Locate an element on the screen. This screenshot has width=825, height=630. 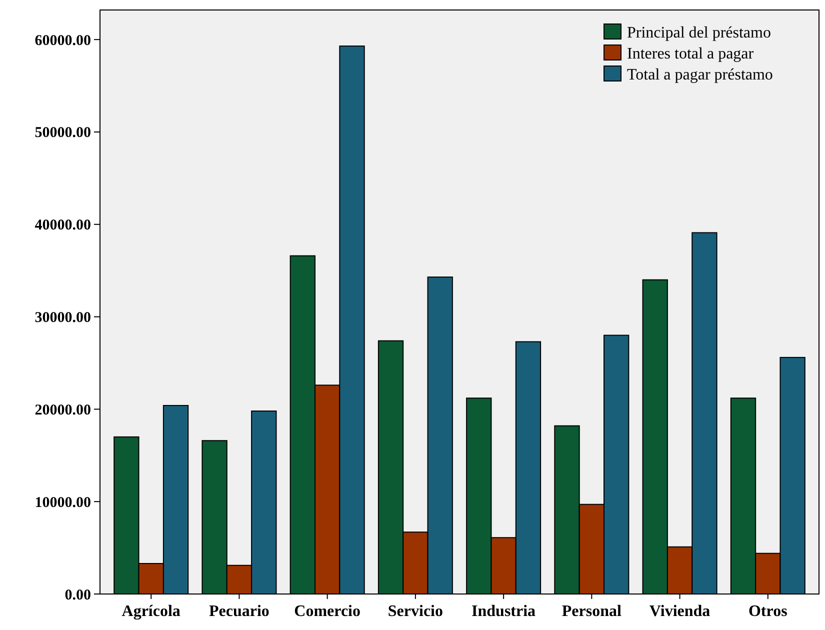
legend-label: Principal del préstamo is located at coordinates (699, 33).